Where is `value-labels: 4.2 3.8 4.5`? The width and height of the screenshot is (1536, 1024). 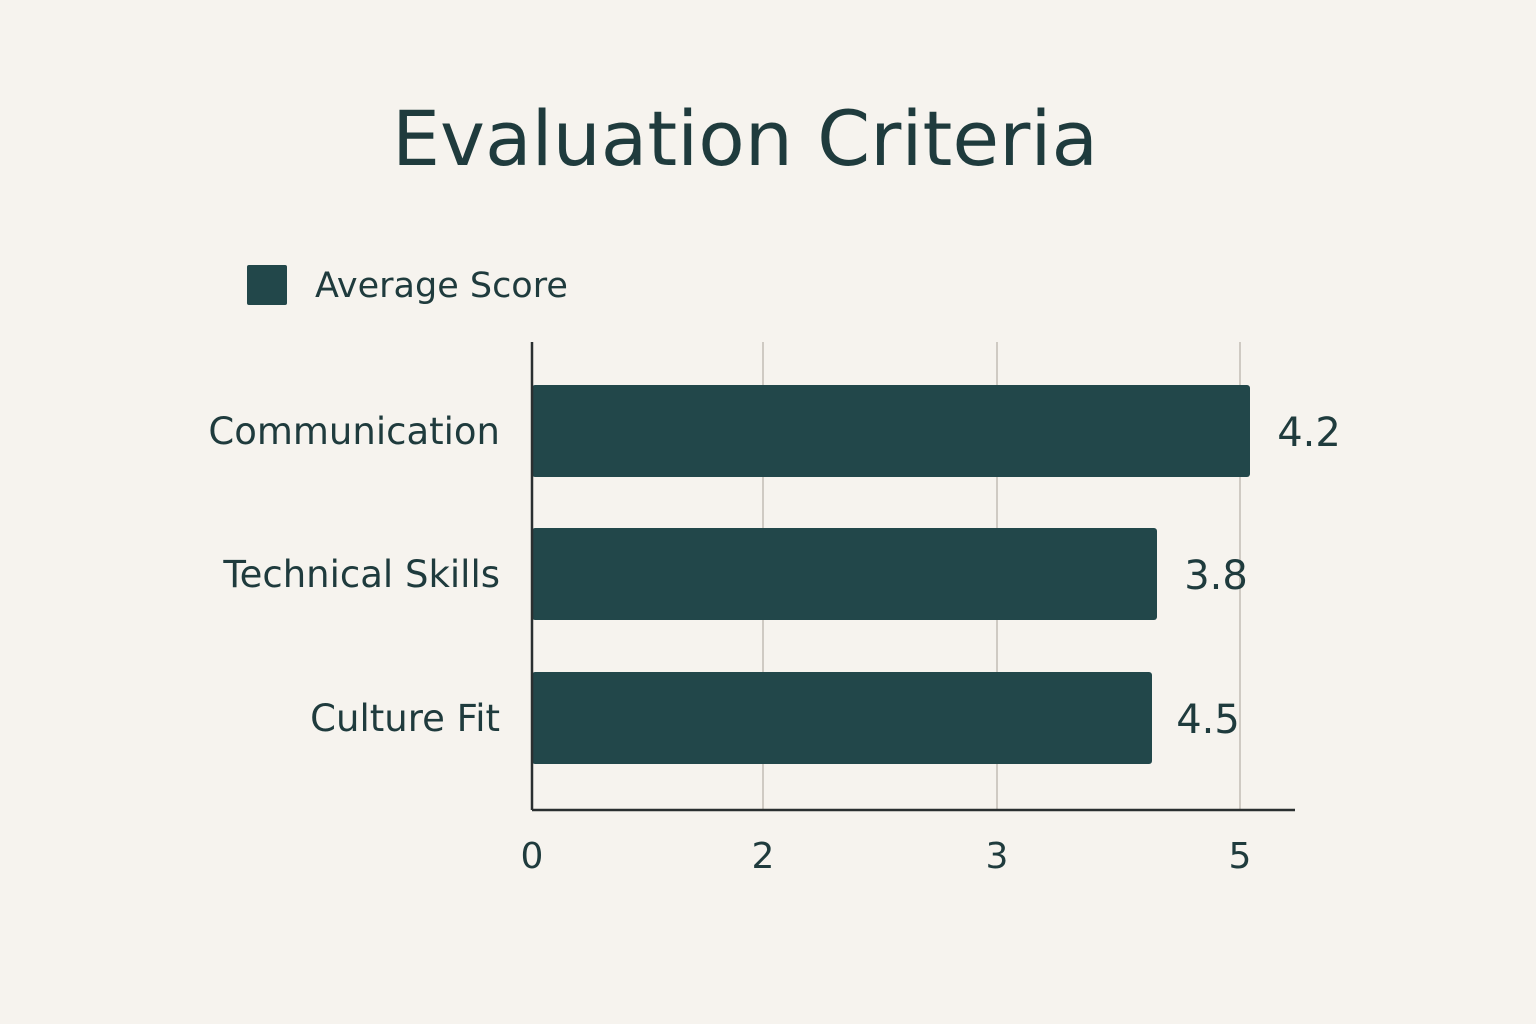 value-labels: 4.2 3.8 4.5 is located at coordinates (1258, 576).